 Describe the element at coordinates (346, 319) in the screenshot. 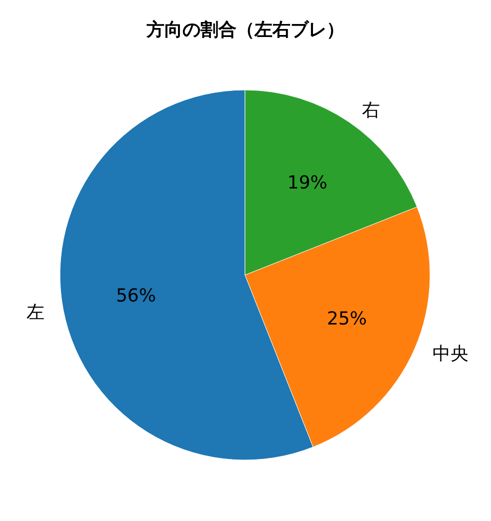

I see `data-label: 25%` at that location.